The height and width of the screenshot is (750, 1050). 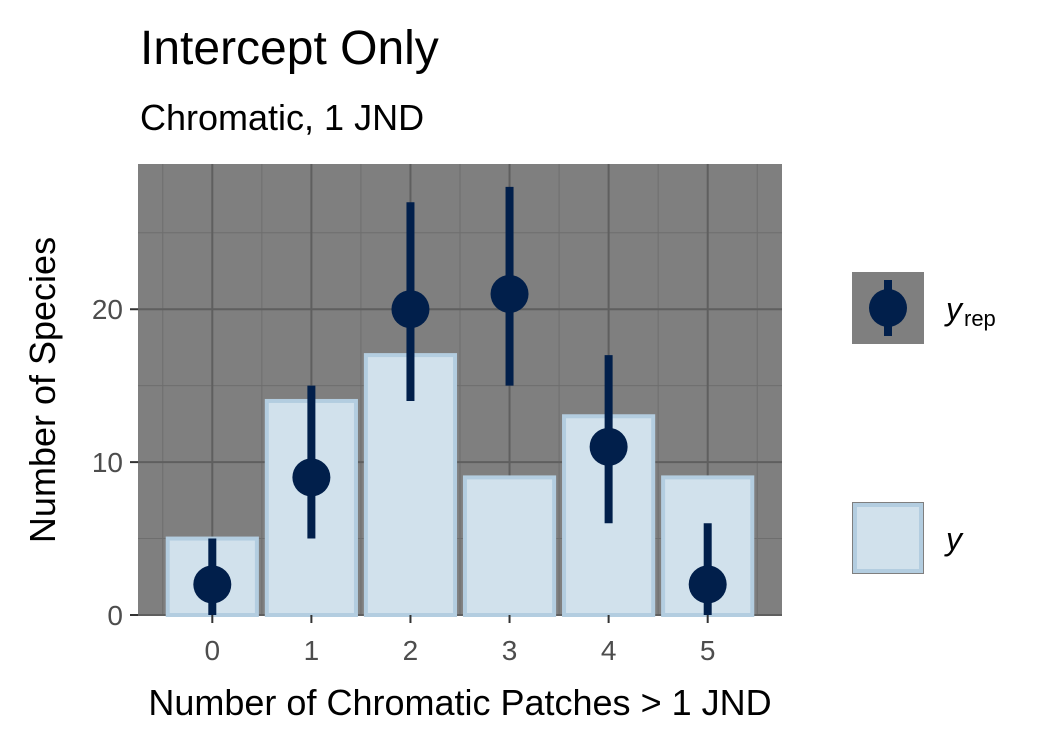 What do you see at coordinates (888, 308) in the screenshot?
I see `legend-key-yrep-point` at bounding box center [888, 308].